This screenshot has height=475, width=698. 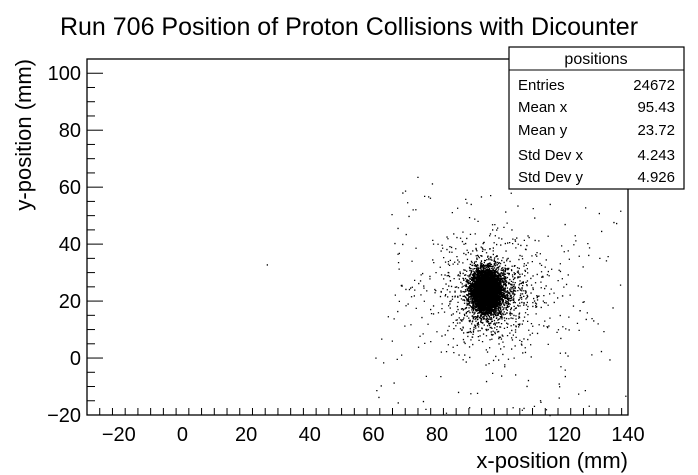 I want to click on stats-value-mean-x: 95.43, so click(x=656, y=107).